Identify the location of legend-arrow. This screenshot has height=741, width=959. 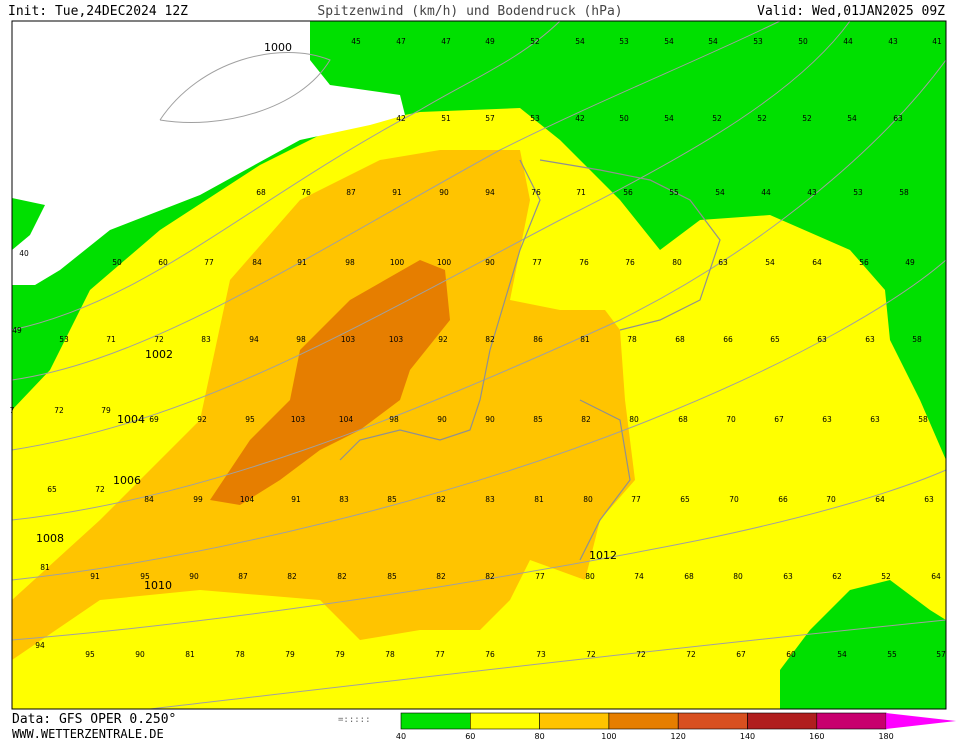
(921, 721).